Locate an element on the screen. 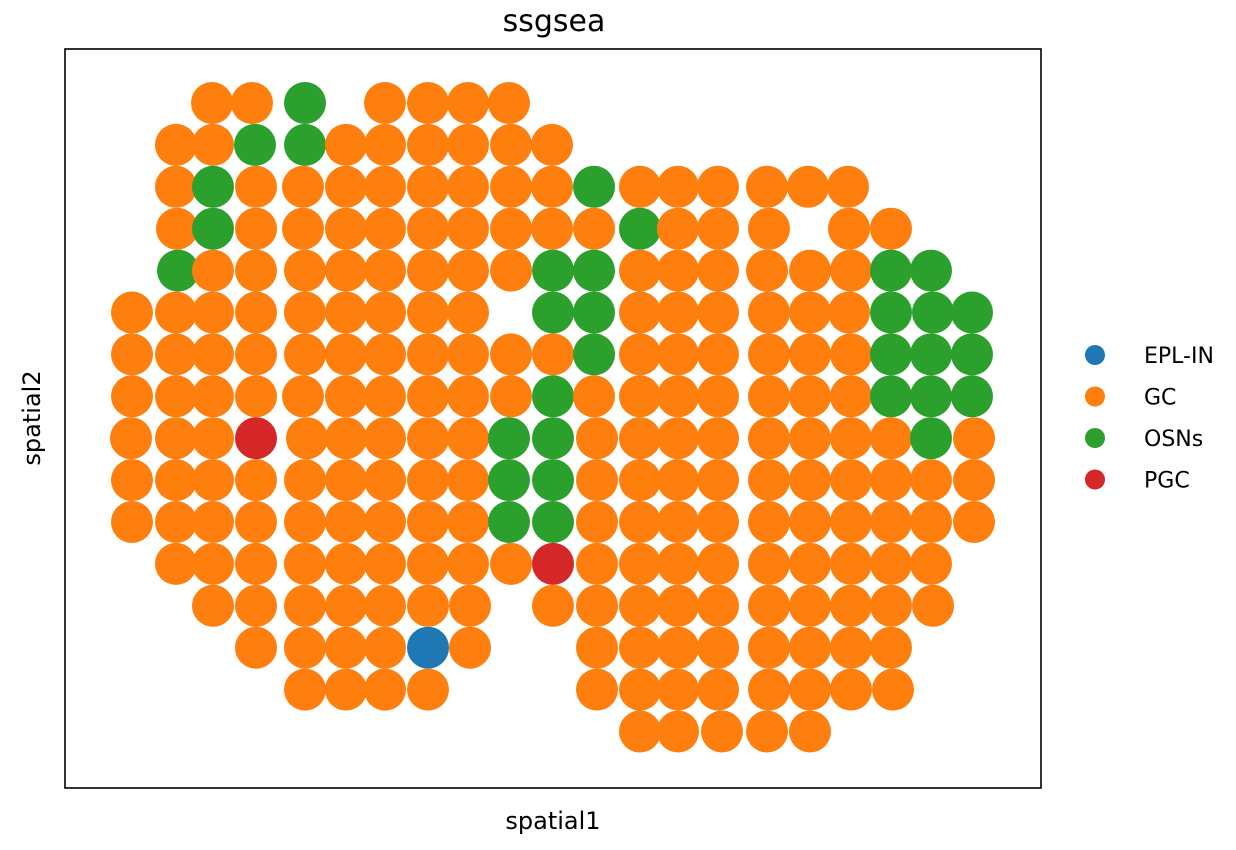 The image size is (1236, 850). legend-marker-pgc is located at coordinates (1095, 479).